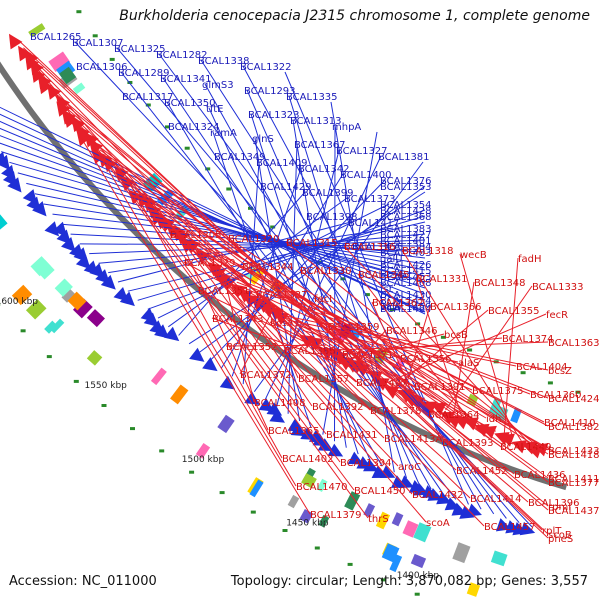 This screenshot has height=600, width=600. Describe the element at coordinates (406, 211) in the screenshot. I see `gene-label-outer: BCAL1428` at that location.